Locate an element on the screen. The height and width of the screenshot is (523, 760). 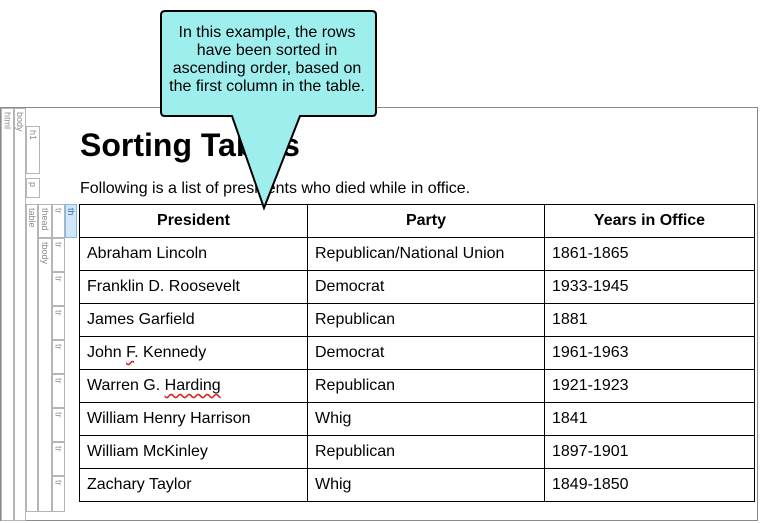
cell-president: James Garfield is located at coordinates (193, 320).